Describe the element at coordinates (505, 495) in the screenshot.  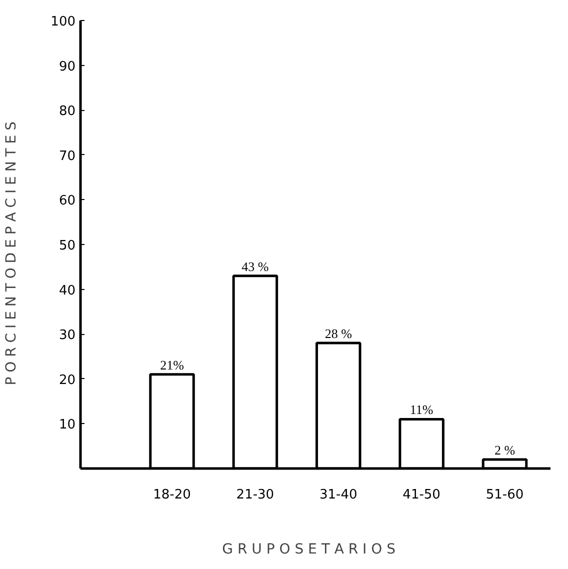
I see `x-tick-label: 51-60` at that location.